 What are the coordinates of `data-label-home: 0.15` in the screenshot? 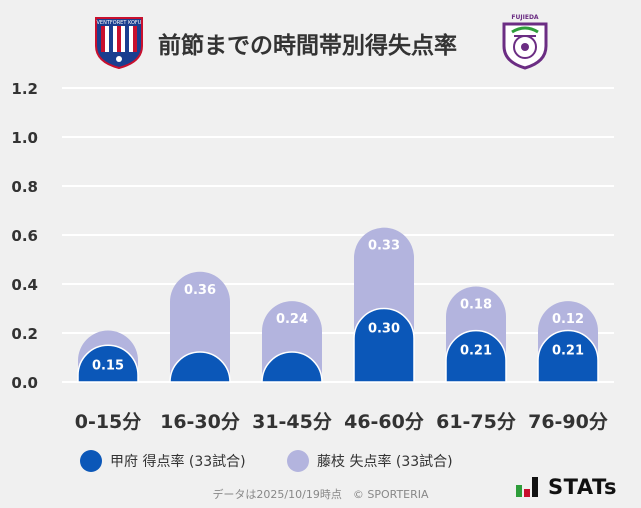 It's located at (108, 365).